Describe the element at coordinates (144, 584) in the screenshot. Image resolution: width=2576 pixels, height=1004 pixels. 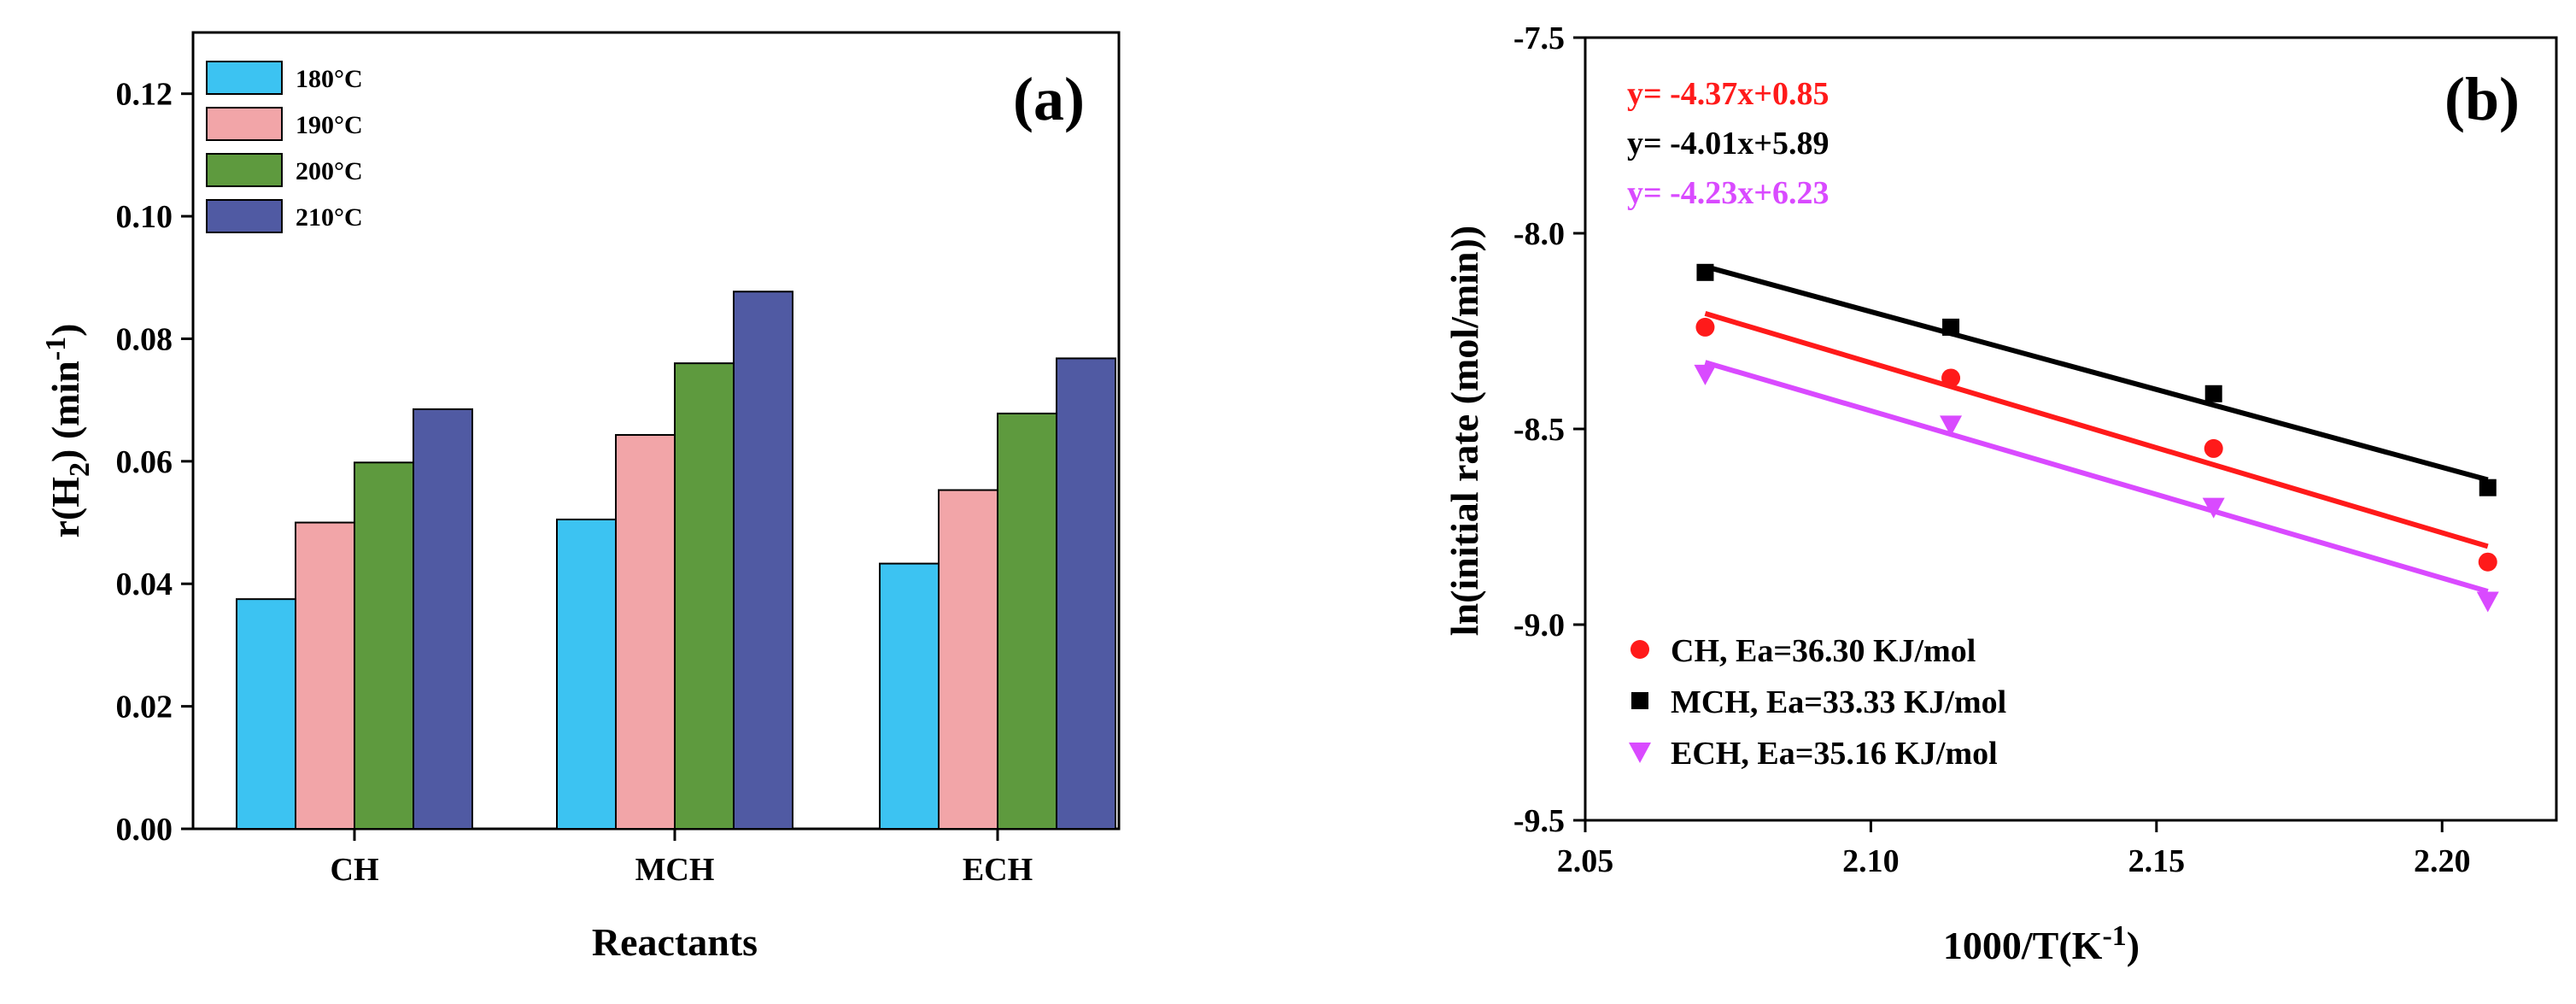
I see `y-tick-label-a: 0.04` at that location.